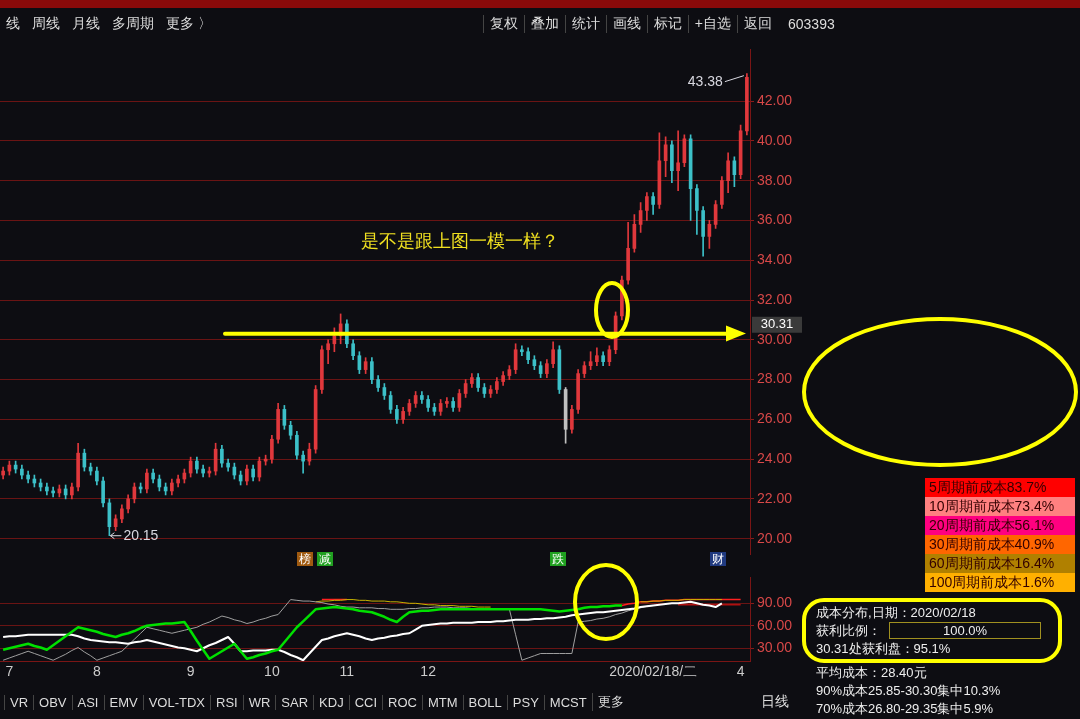 The image size is (1080, 719). I want to click on y-tick-label: 20.00, so click(775, 537).